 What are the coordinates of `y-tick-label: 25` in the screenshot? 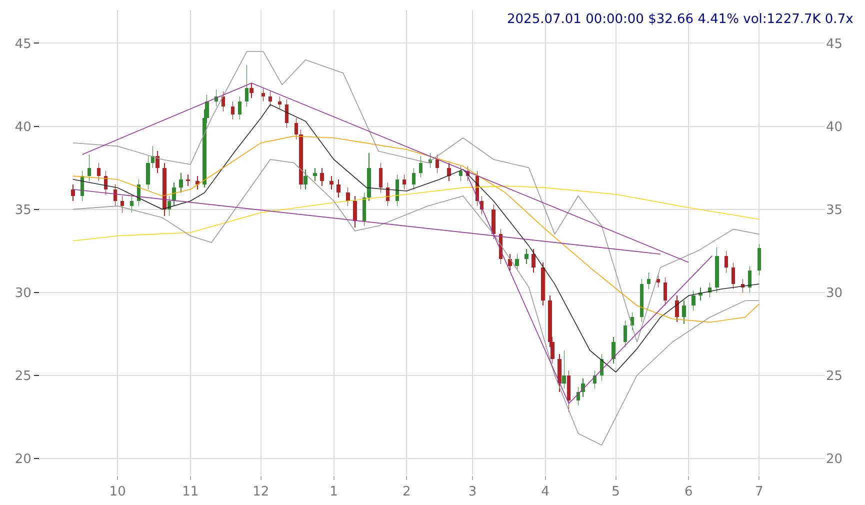 It's located at (23, 376).